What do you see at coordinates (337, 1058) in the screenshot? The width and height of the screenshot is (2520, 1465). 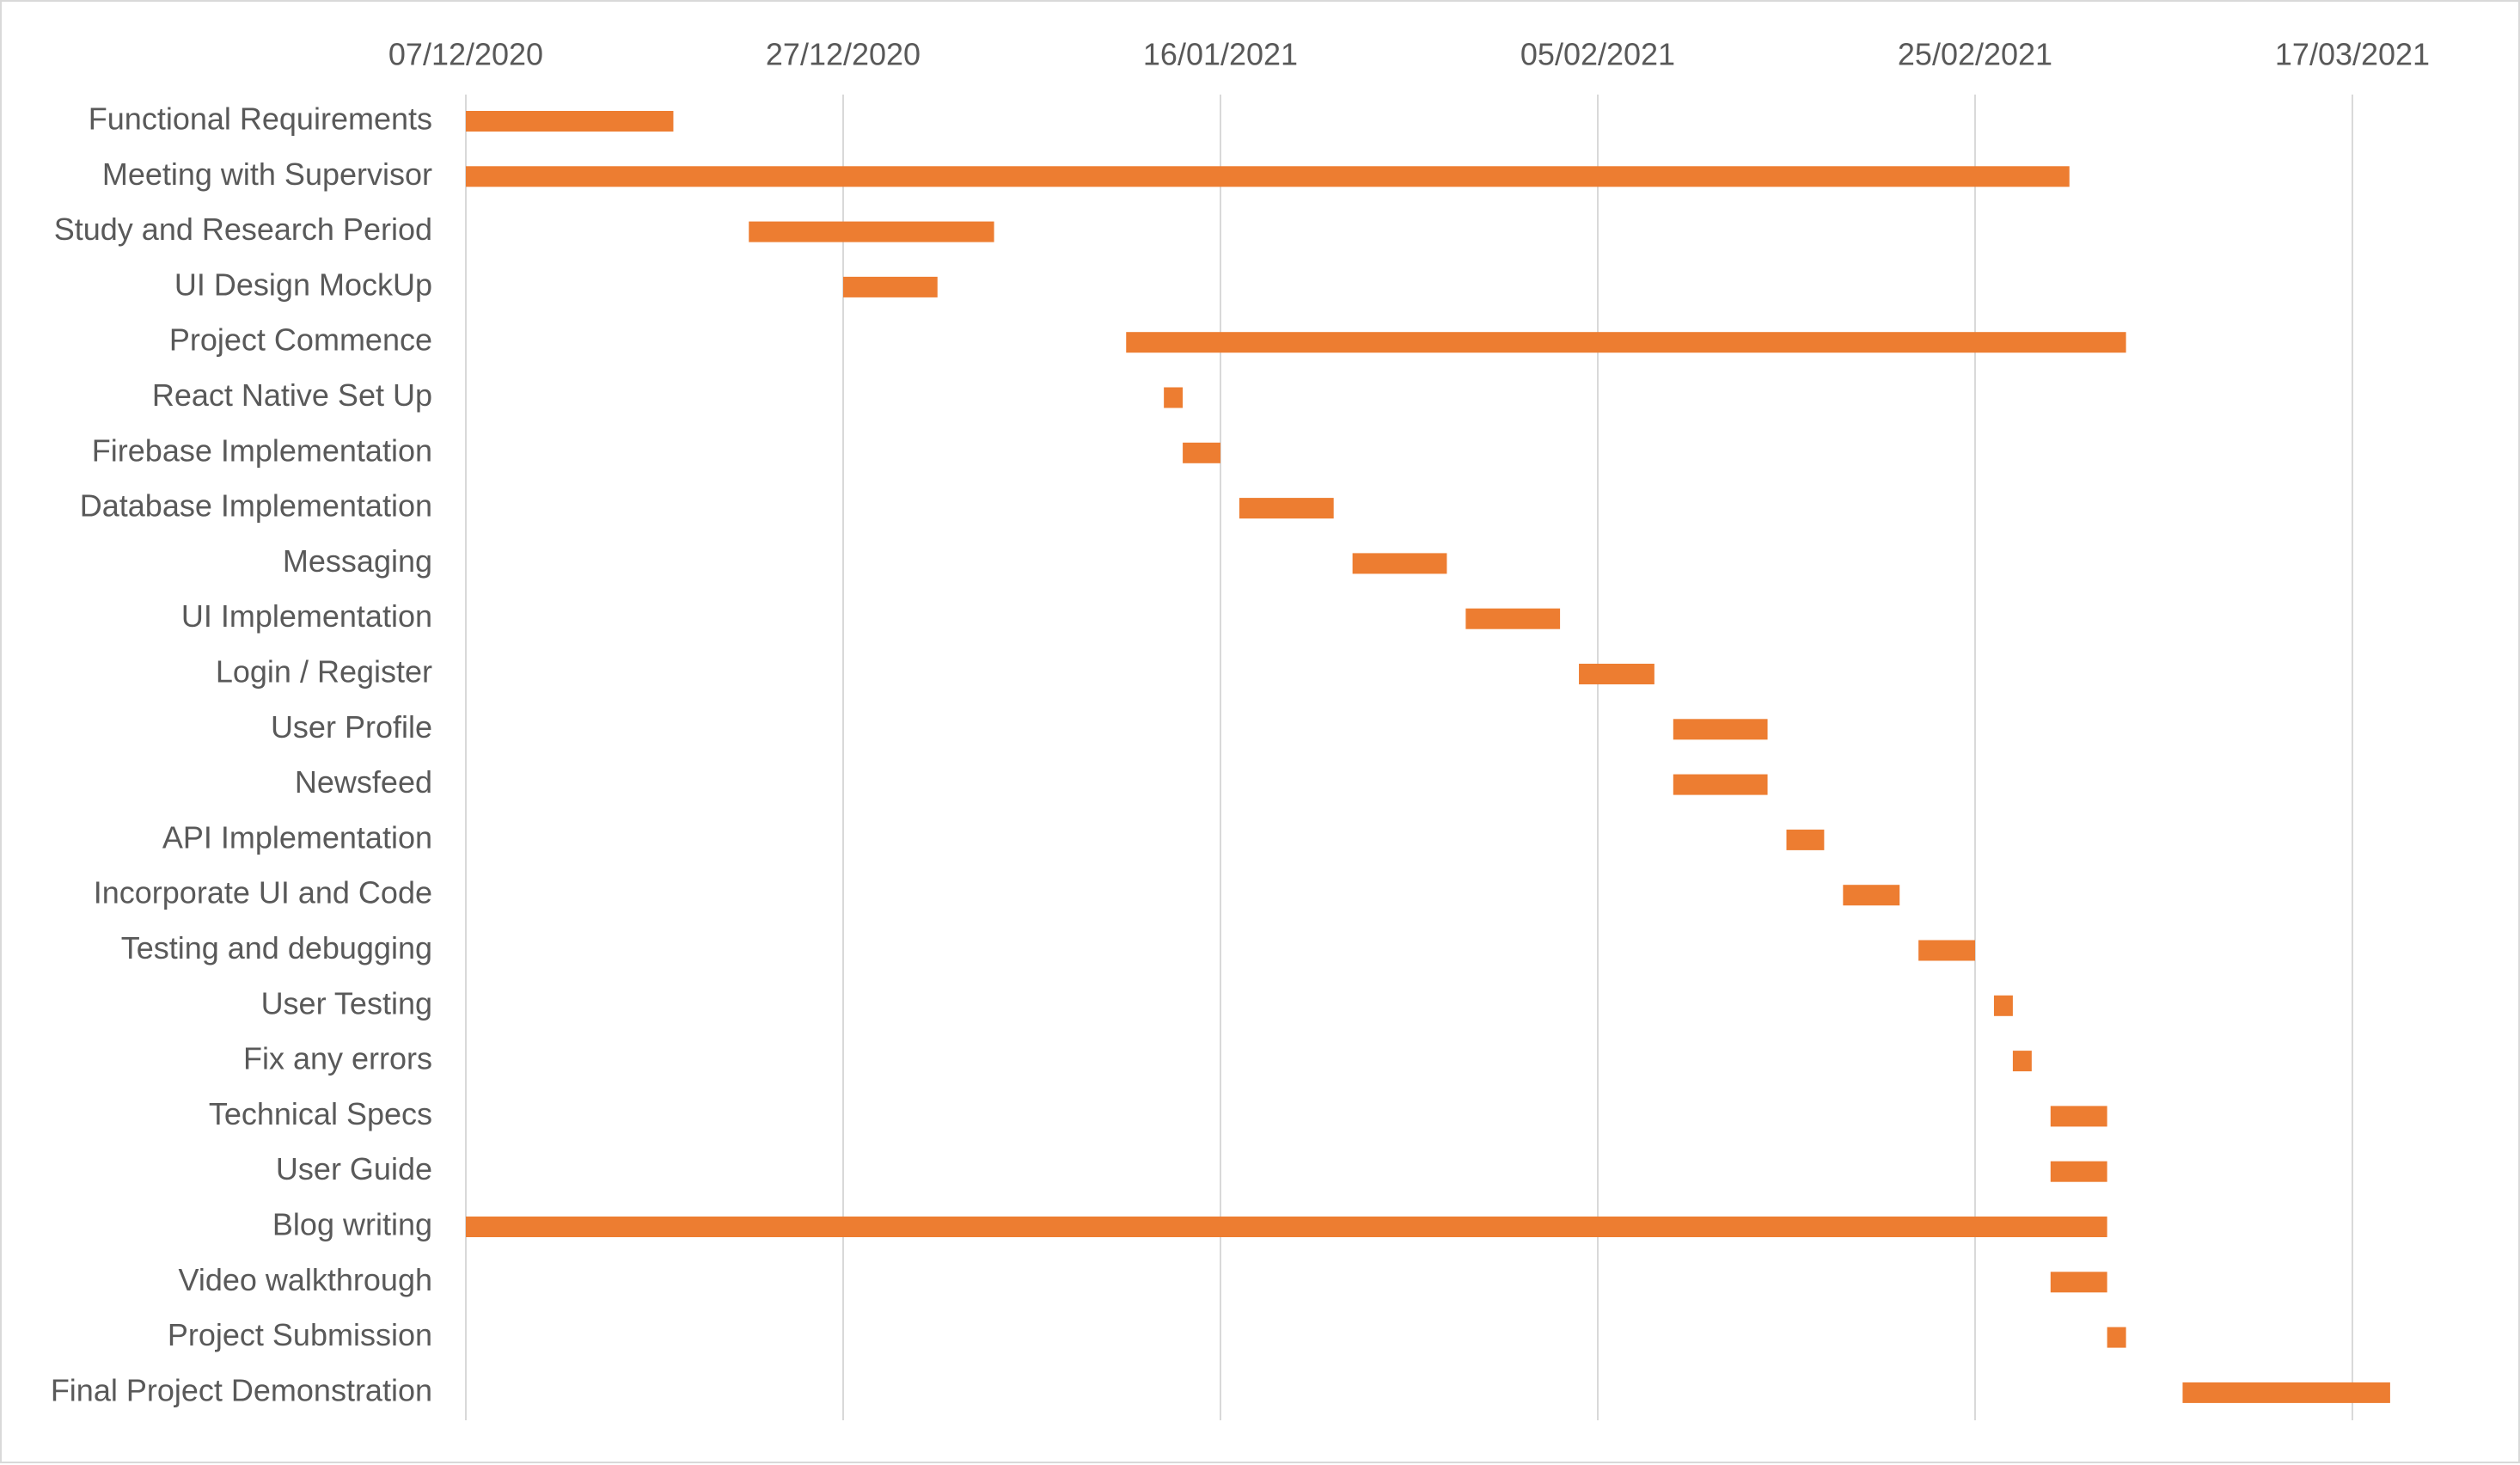 I see `task-label: Fix any errors` at bounding box center [337, 1058].